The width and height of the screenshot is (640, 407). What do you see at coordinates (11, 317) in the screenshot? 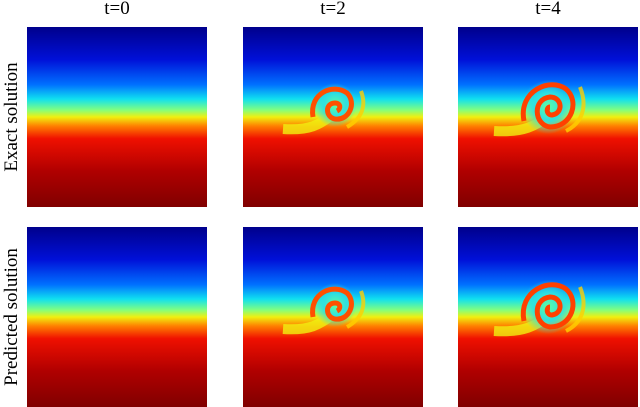
I see `row-label: Predicted solution` at bounding box center [11, 317].